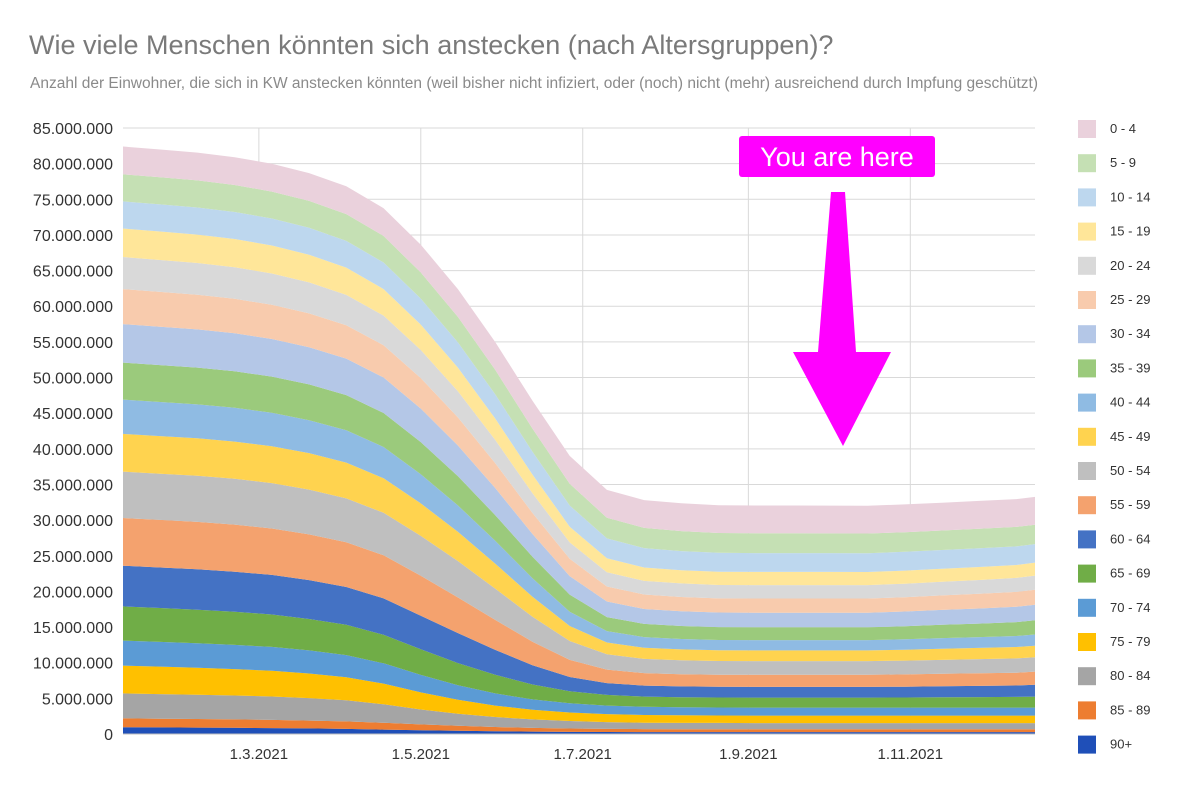 This screenshot has height=807, width=1200. Describe the element at coordinates (910, 754) in the screenshot. I see `x-tick-label: 1.11.2021` at that location.